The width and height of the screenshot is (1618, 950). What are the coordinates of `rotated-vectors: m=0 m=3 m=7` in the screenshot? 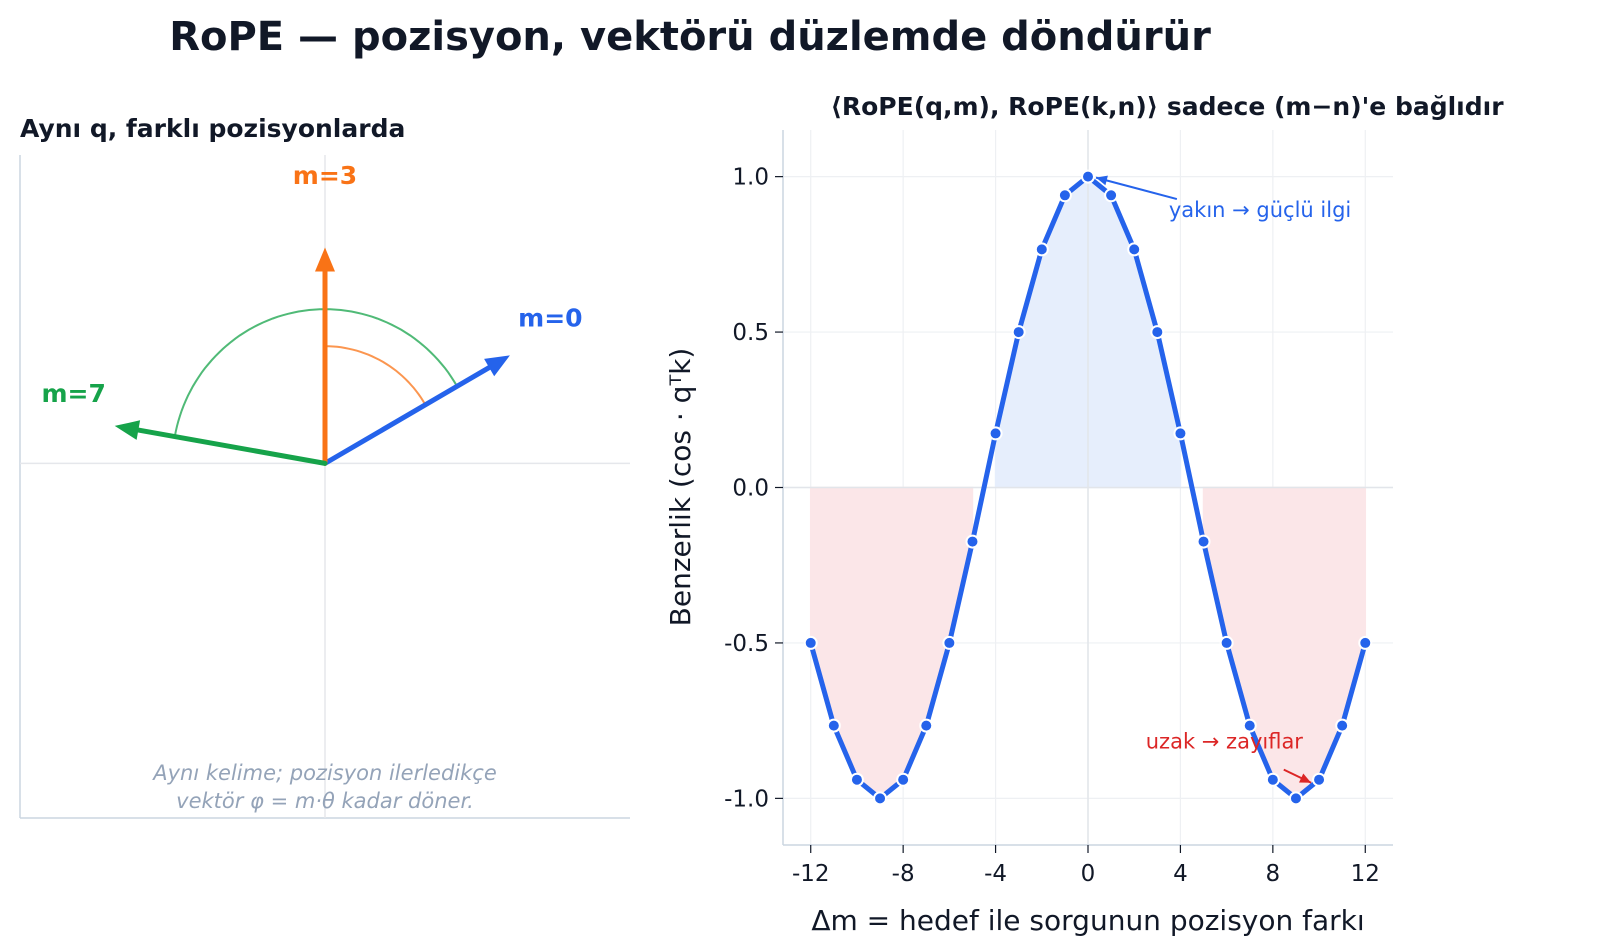 It's located at (312, 313).